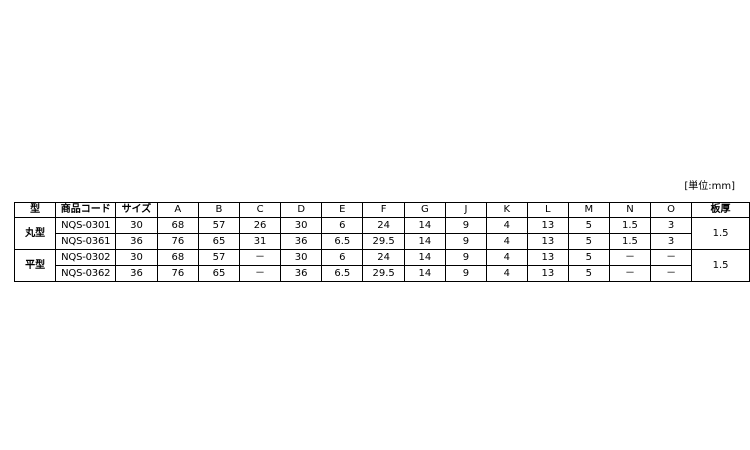 The height and width of the screenshot is (450, 750). I want to click on column-header-k: K, so click(506, 210).